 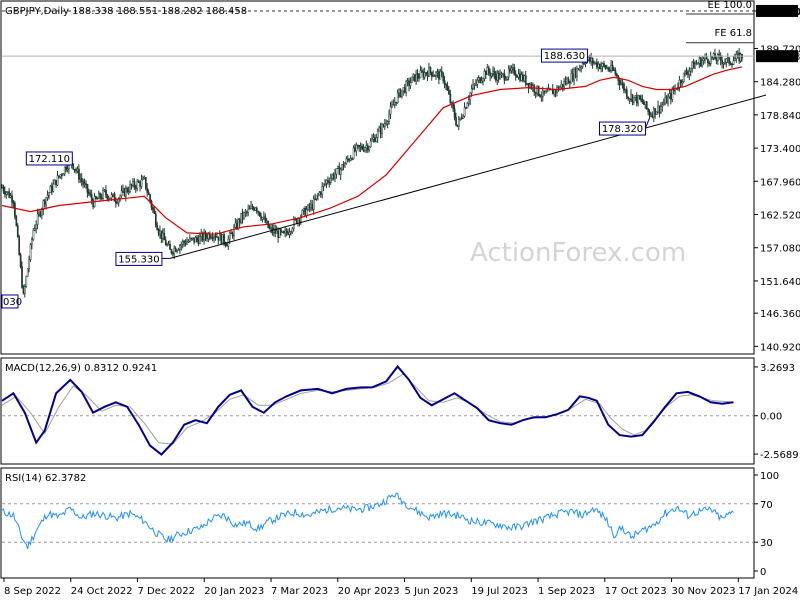 What do you see at coordinates (622, 128) in the screenshot?
I see `pivot-box` at bounding box center [622, 128].